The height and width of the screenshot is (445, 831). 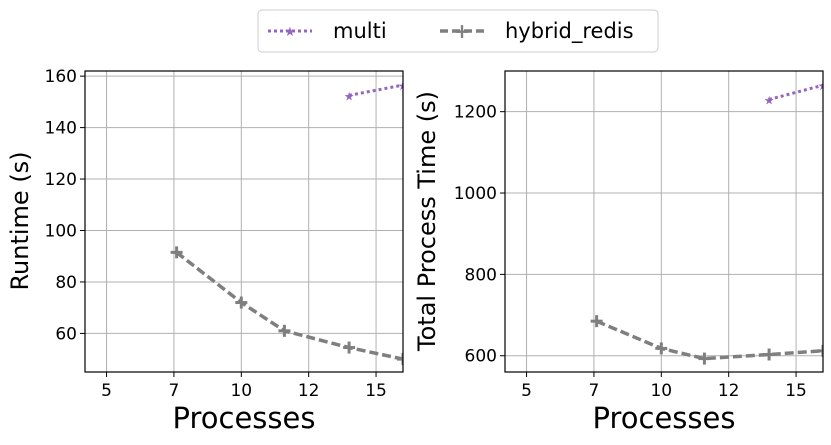 I want to click on runtime-series-line-hybrid-redis, so click(x=289, y=306).